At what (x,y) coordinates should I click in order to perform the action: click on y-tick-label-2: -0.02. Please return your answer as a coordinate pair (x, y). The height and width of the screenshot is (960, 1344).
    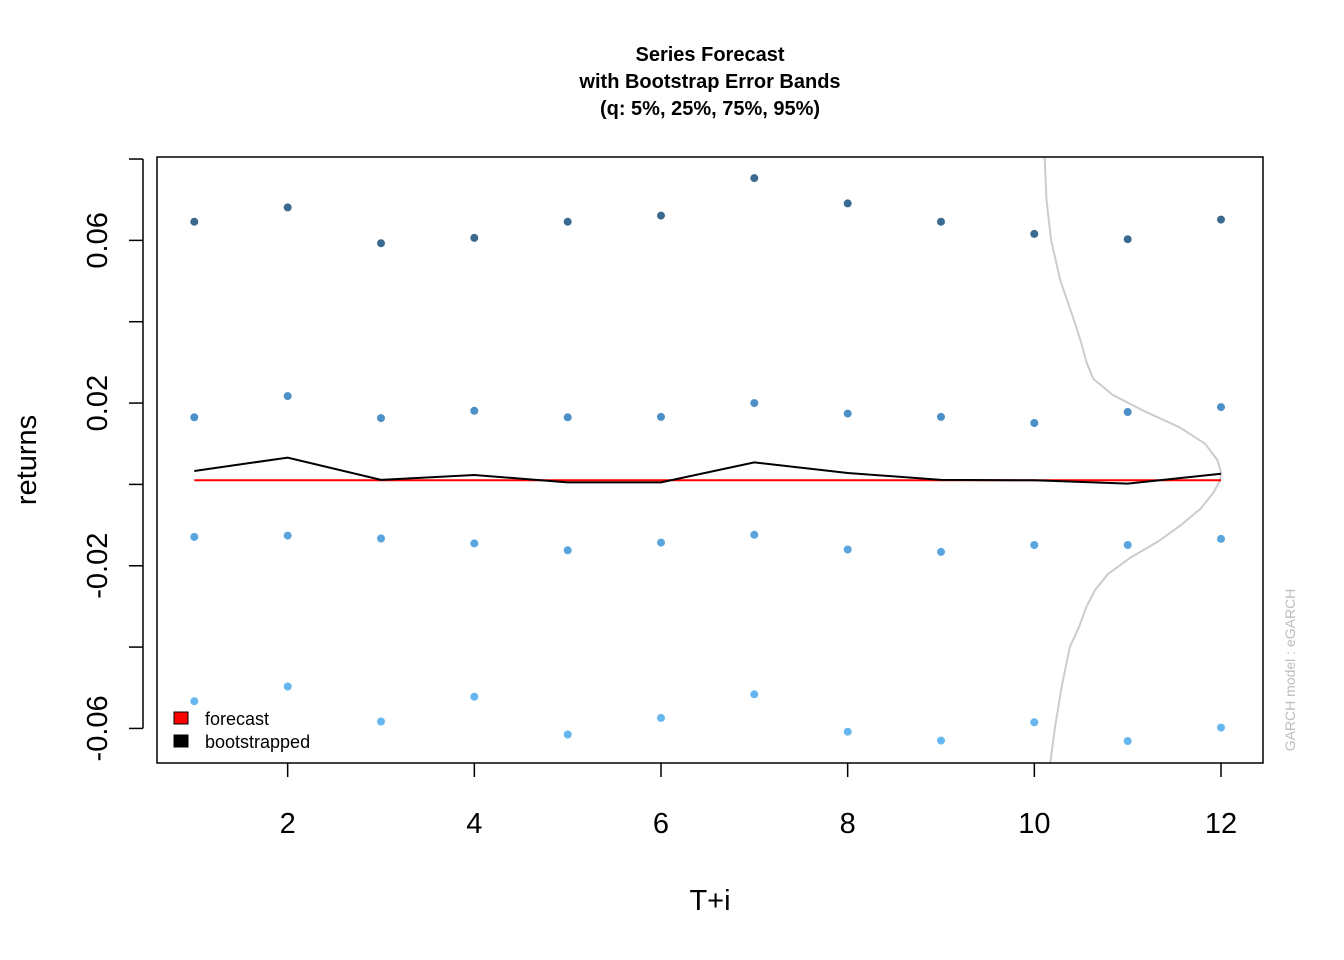
    Looking at the image, I should click on (98, 566).